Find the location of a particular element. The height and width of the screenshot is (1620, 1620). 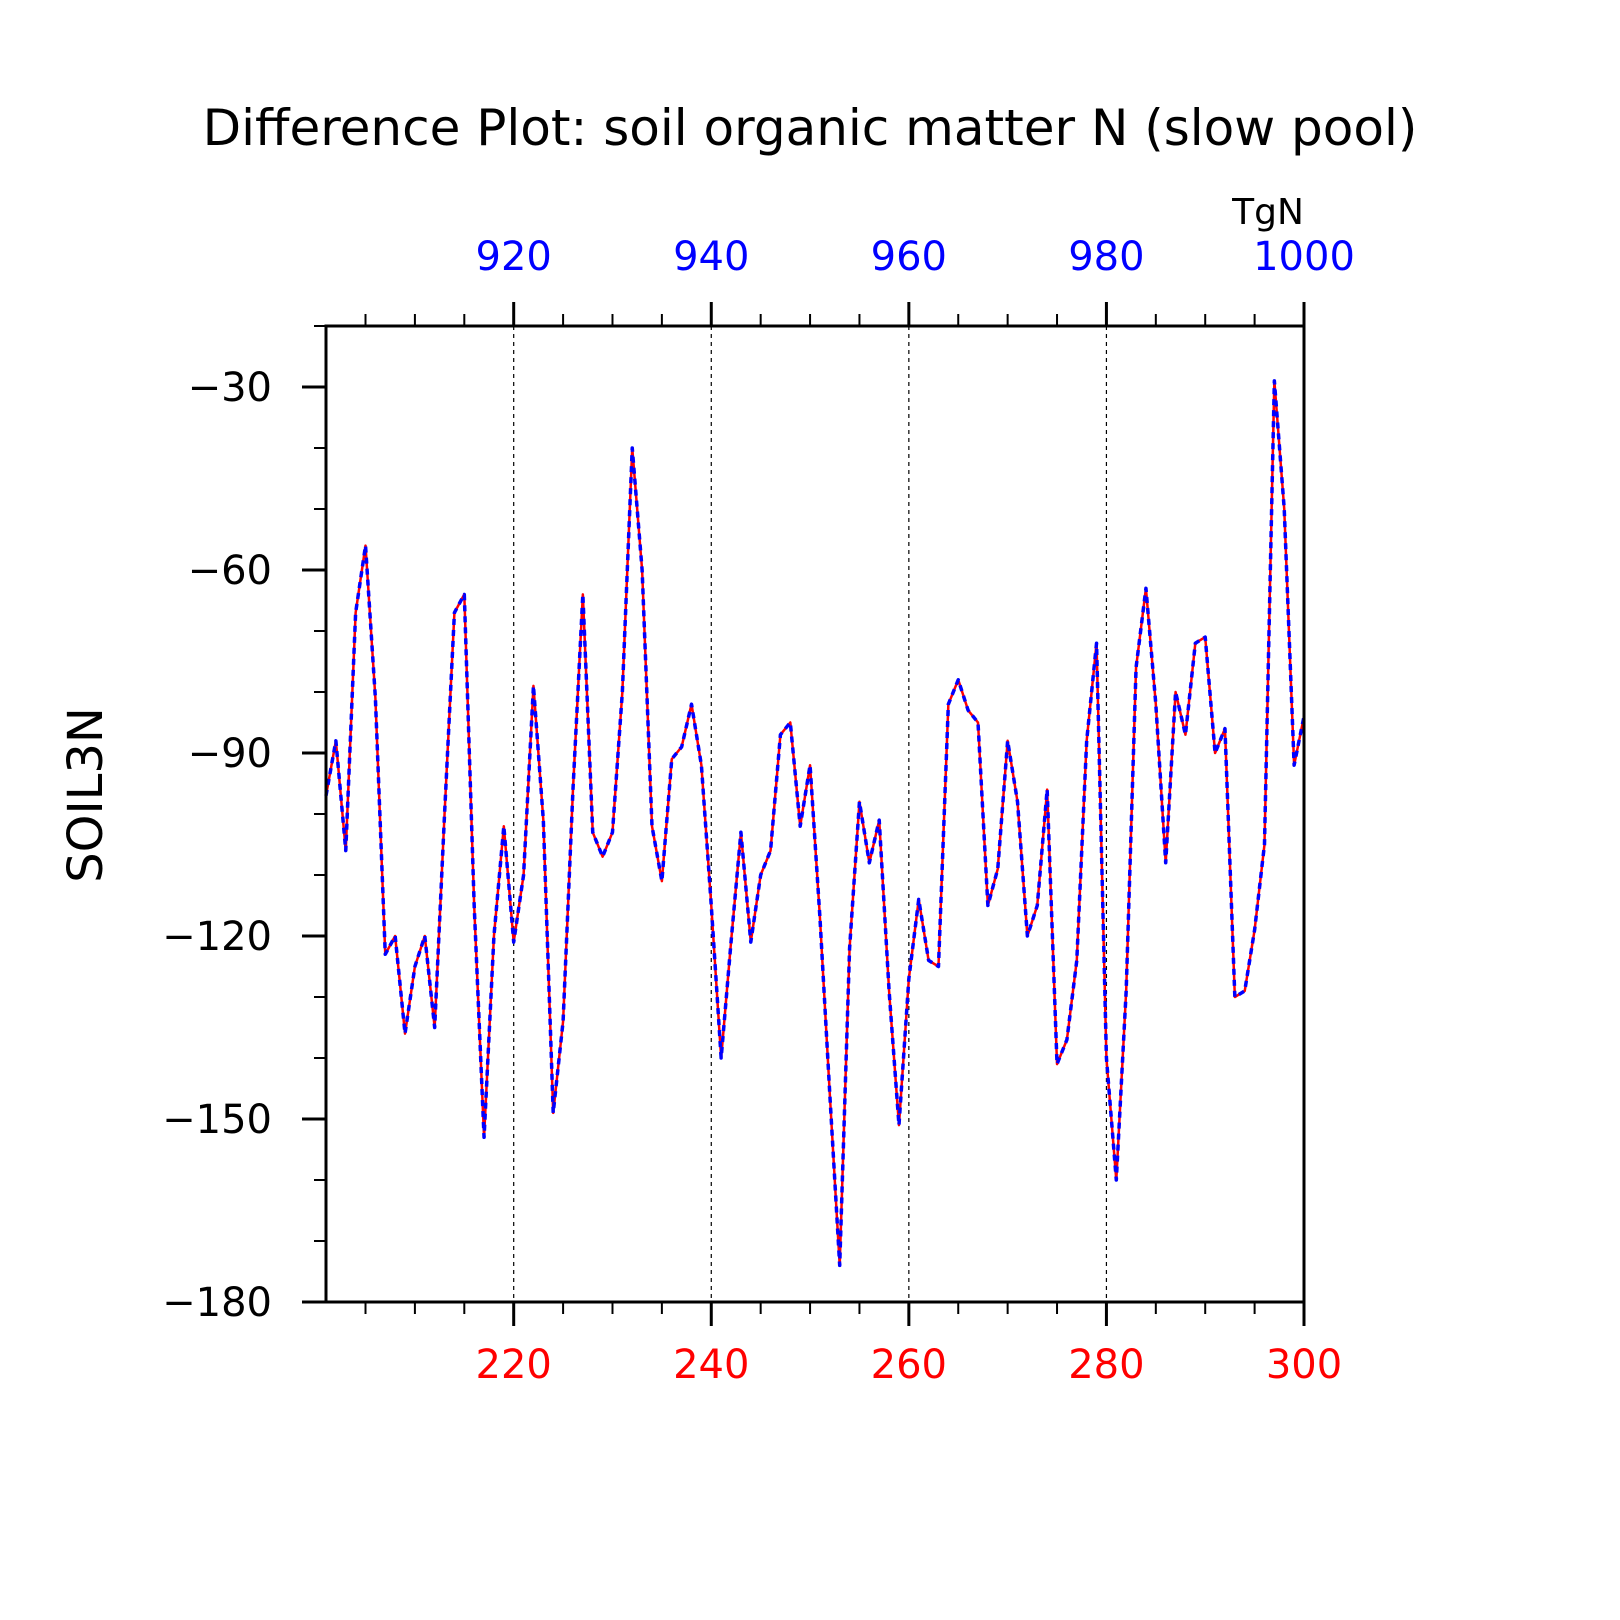

x-top-tick-label: 920 is located at coordinates (514, 257).